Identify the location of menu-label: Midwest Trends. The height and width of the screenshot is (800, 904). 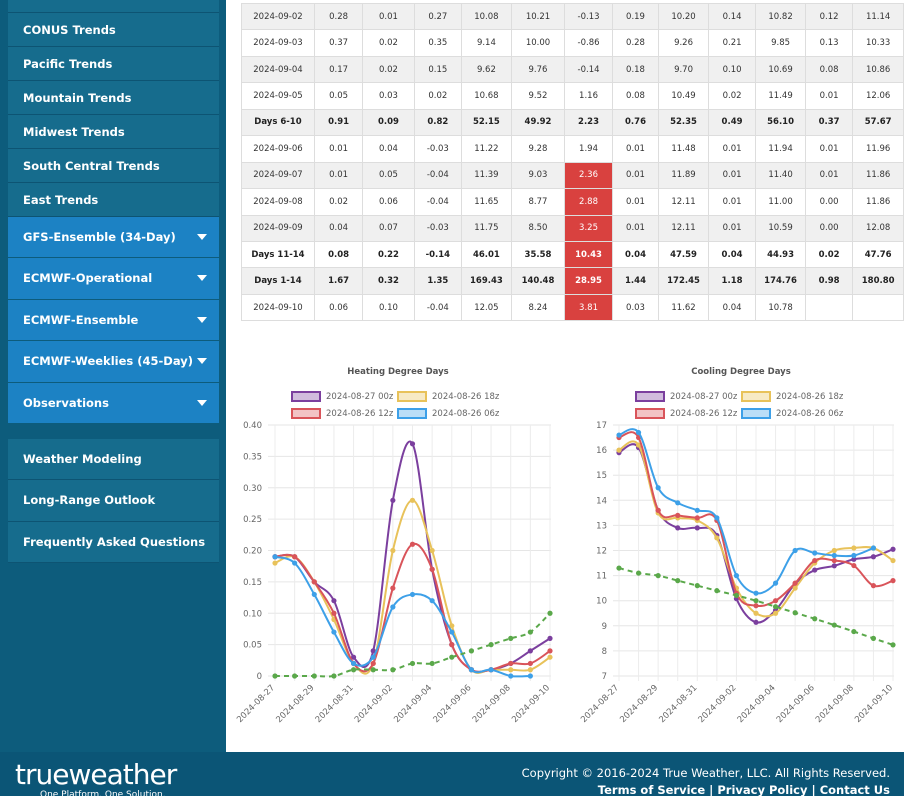
(74, 132).